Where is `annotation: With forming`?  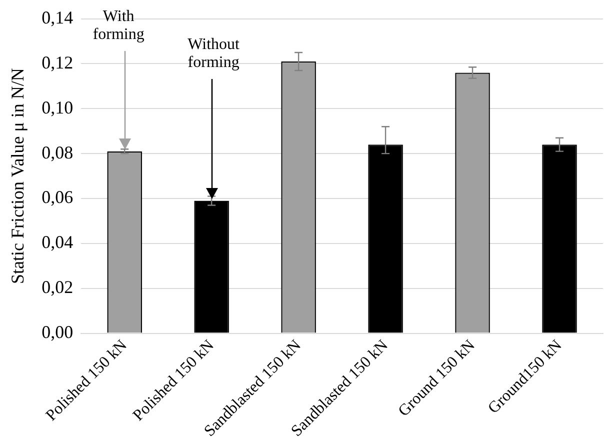 annotation: With forming is located at coordinates (118, 26).